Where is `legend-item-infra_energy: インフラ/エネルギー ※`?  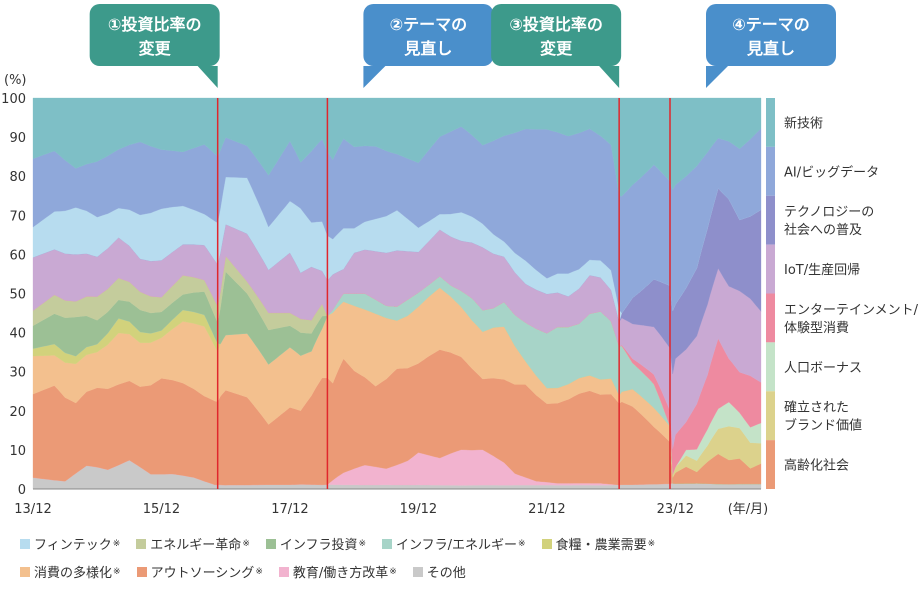
legend-item-infra_energy: インフラ/エネルギー ※ is located at coordinates (454, 543).